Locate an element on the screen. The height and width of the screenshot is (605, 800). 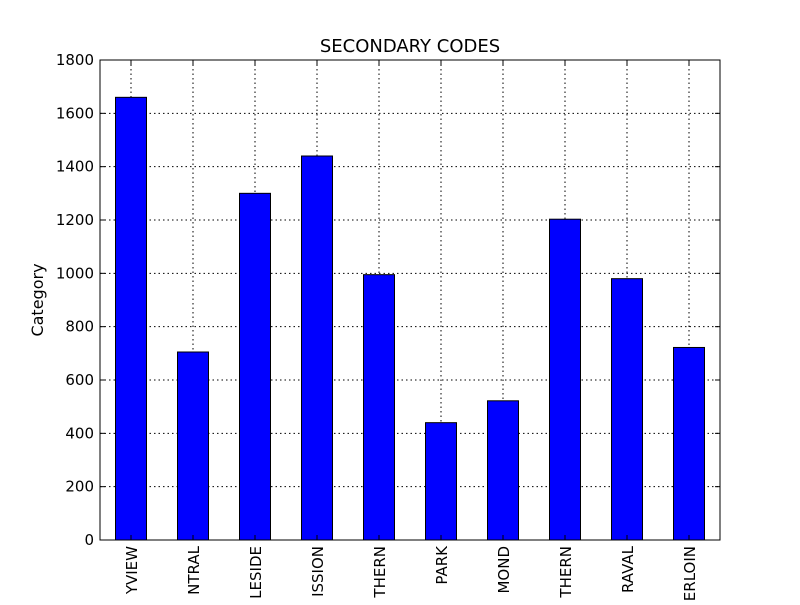
y-tick-label: 800 is located at coordinates (79, 327).